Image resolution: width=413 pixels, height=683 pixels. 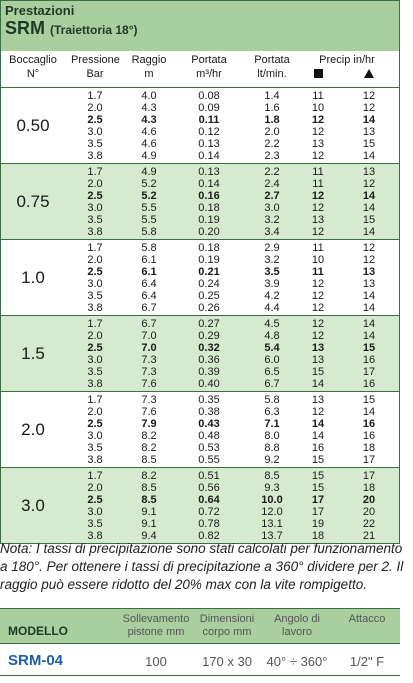 I want to click on lift-header: Sollevamento, so click(x=156, y=619).